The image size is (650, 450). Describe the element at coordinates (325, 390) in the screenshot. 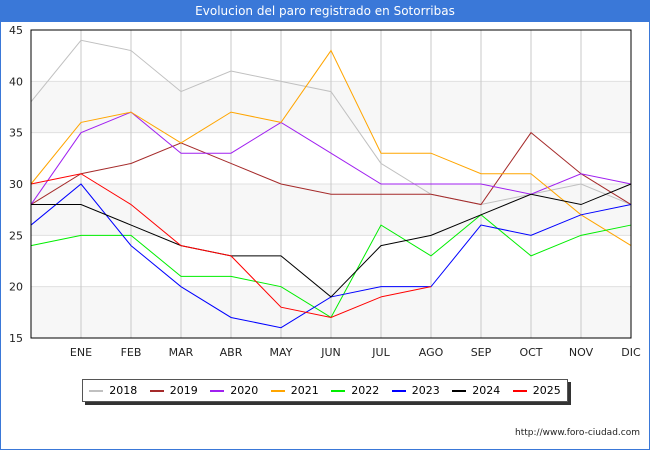

I see `legend: 2018 2019 2020 2021 2022 2023 2024 2025` at that location.